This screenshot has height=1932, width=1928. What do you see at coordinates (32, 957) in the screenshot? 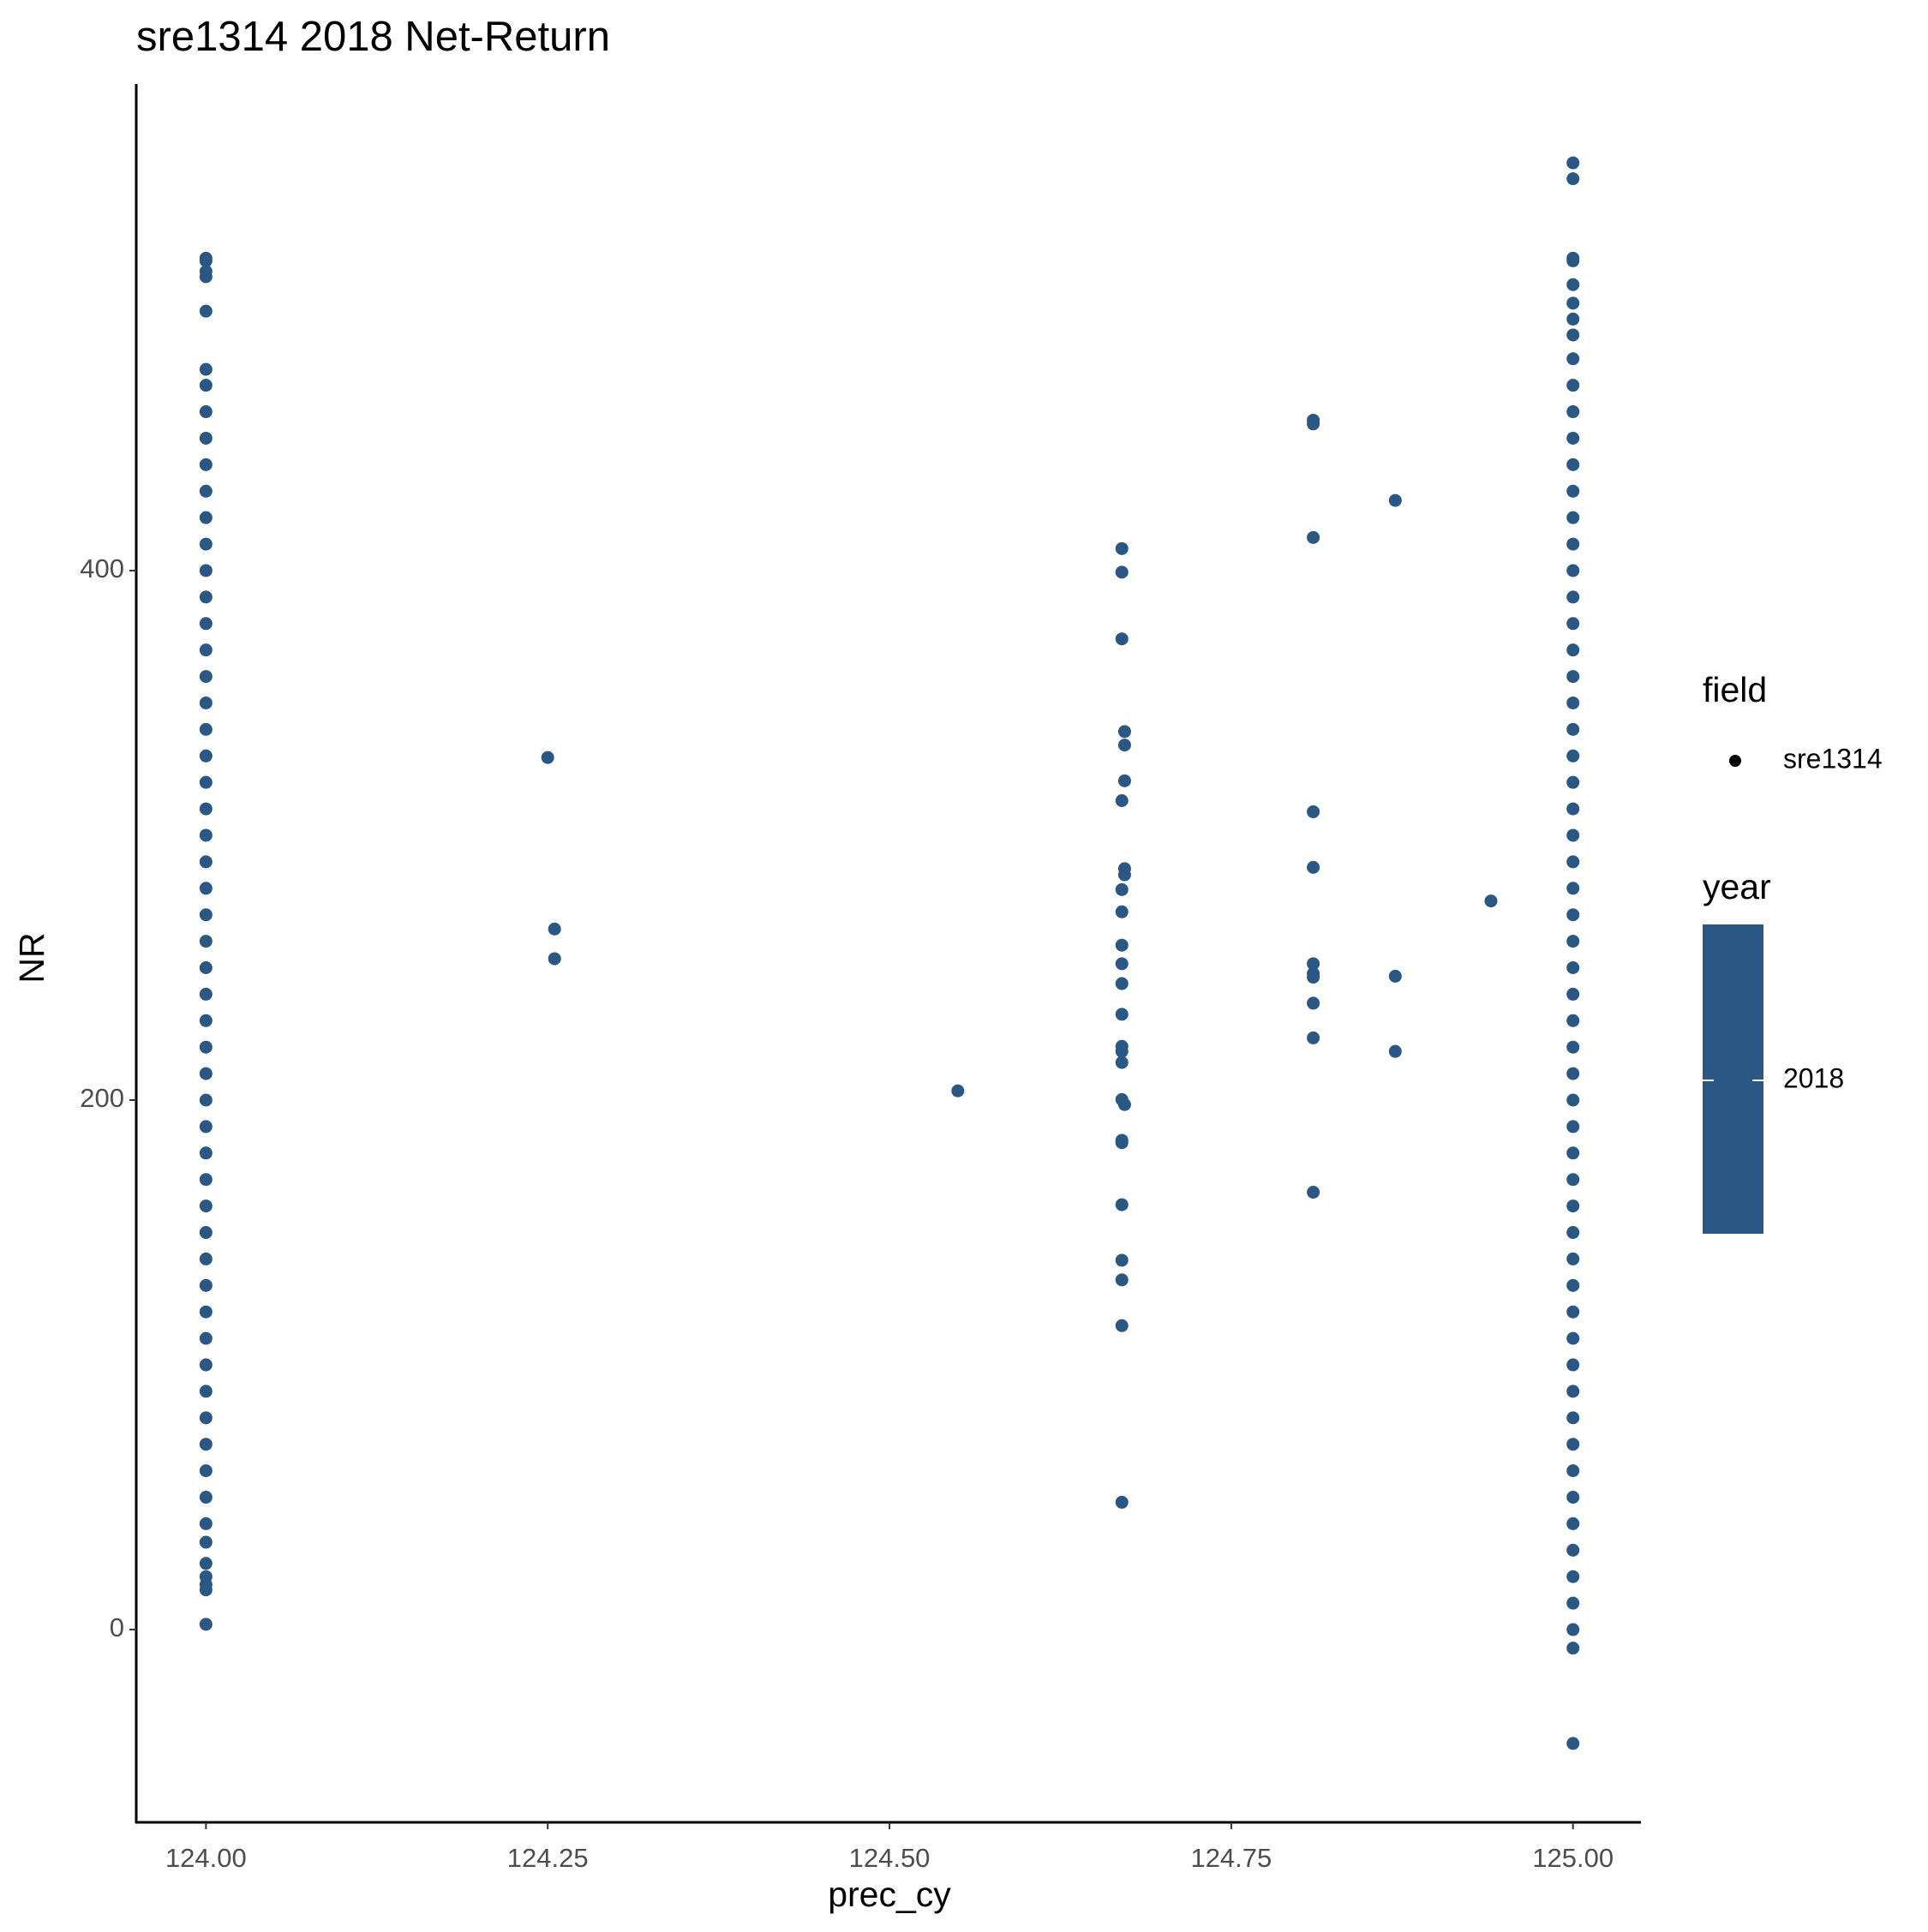
I see `y-axis-title: NR` at bounding box center [32, 957].